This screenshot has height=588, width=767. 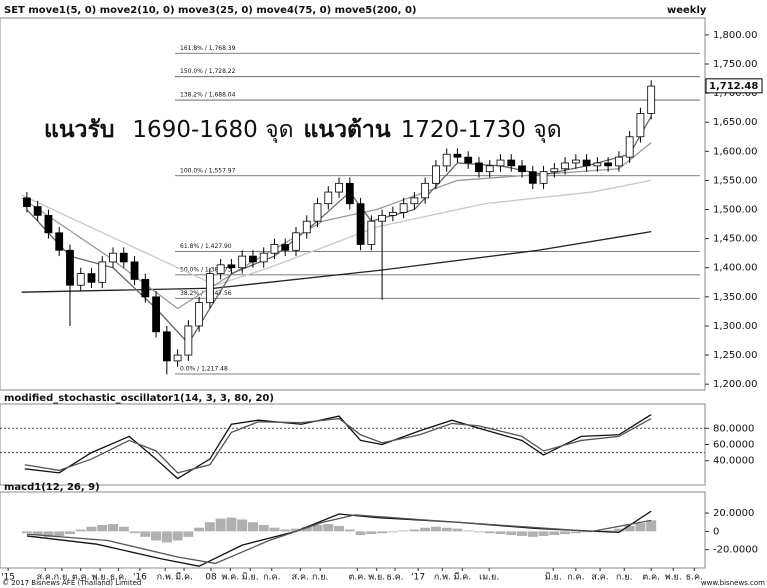 What do you see at coordinates (230, 578) in the screenshot?
I see `x-tick-label: พ.ค.` at bounding box center [230, 578].